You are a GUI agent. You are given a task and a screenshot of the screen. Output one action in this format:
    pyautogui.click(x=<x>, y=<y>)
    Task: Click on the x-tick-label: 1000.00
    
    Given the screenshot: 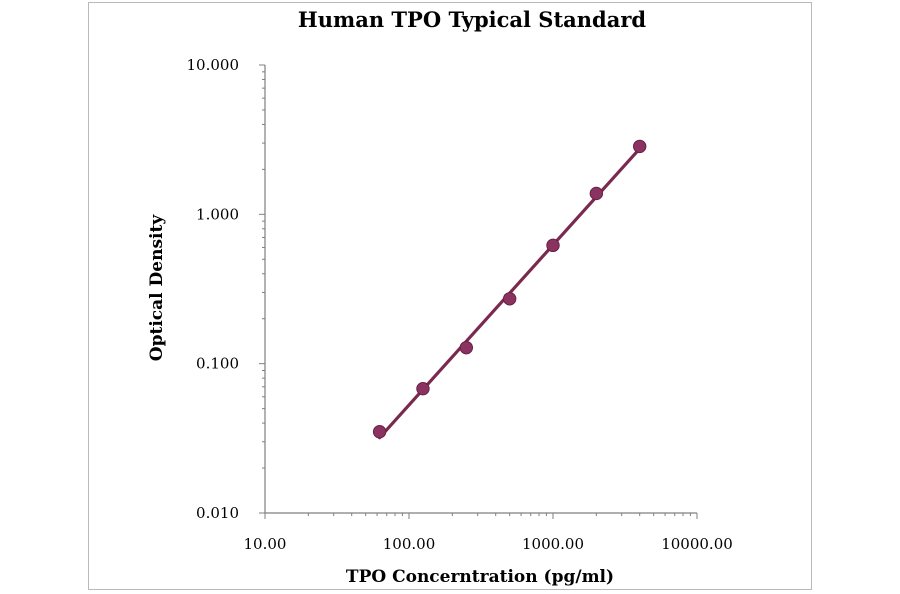 What is the action you would take?
    pyautogui.click(x=553, y=544)
    